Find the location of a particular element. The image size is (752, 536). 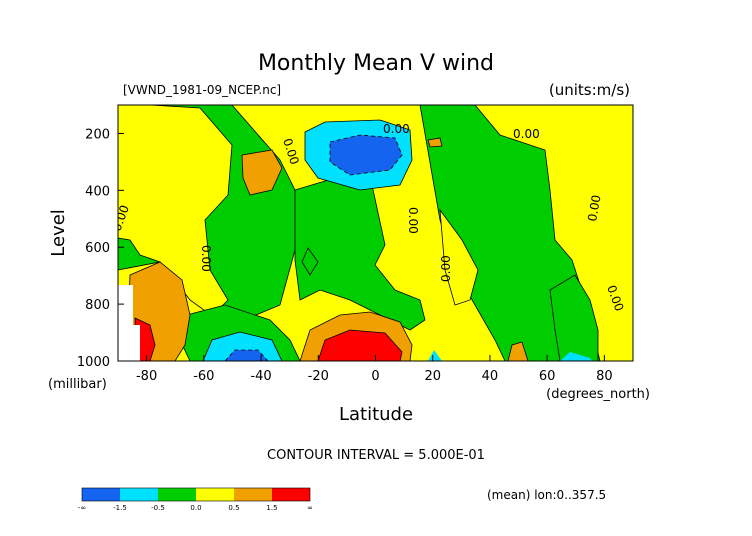

x-axis-title: Latitude is located at coordinates (376, 414).